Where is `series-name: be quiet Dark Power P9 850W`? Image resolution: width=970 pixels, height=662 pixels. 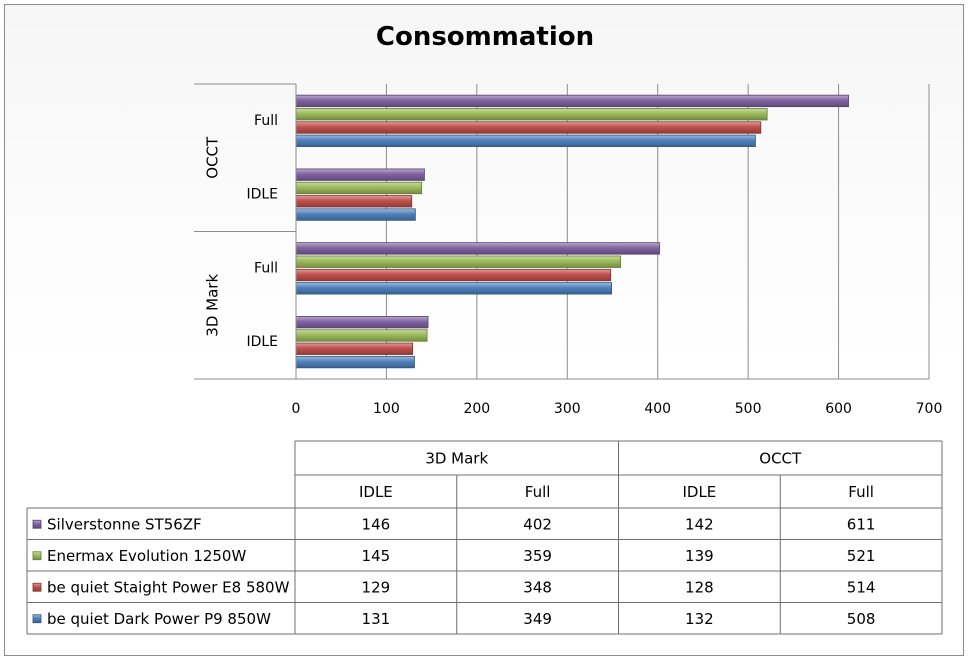 series-name: be quiet Dark Power P9 850W is located at coordinates (159, 619).